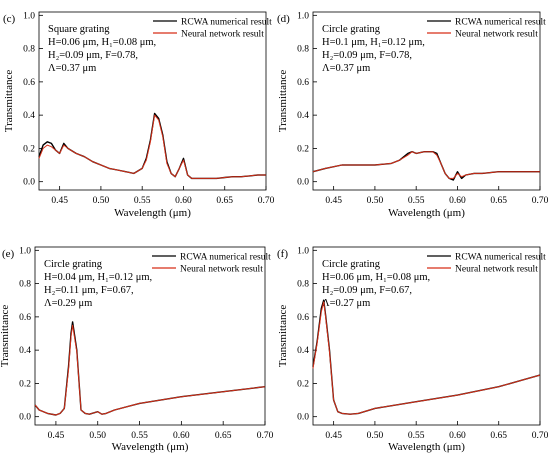 Image resolution: width=550 pixels, height=456 pixels. I want to click on parameter-label: H=0.1 μm, H₁=0.12 μm,, so click(373, 42).